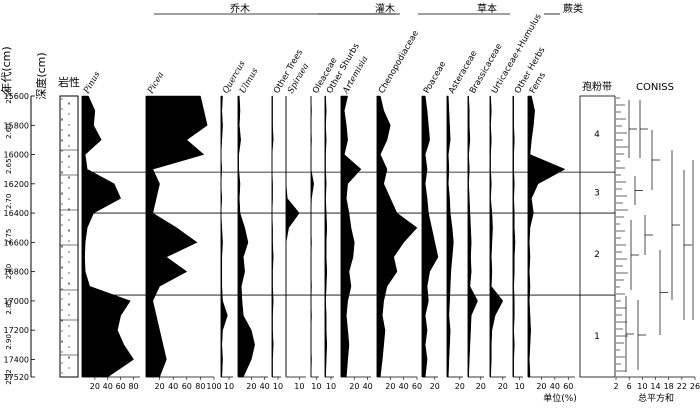 This screenshot has width=700, height=408. I want to click on taxon-tick-label-14-0: 10, so click(520, 386).